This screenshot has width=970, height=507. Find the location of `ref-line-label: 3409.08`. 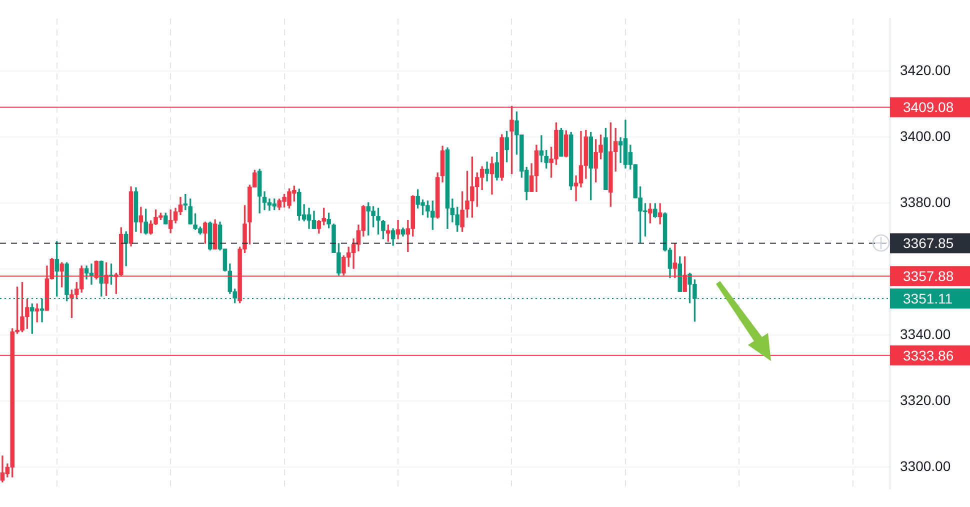

ref-line-label: 3409.08 is located at coordinates (928, 107).